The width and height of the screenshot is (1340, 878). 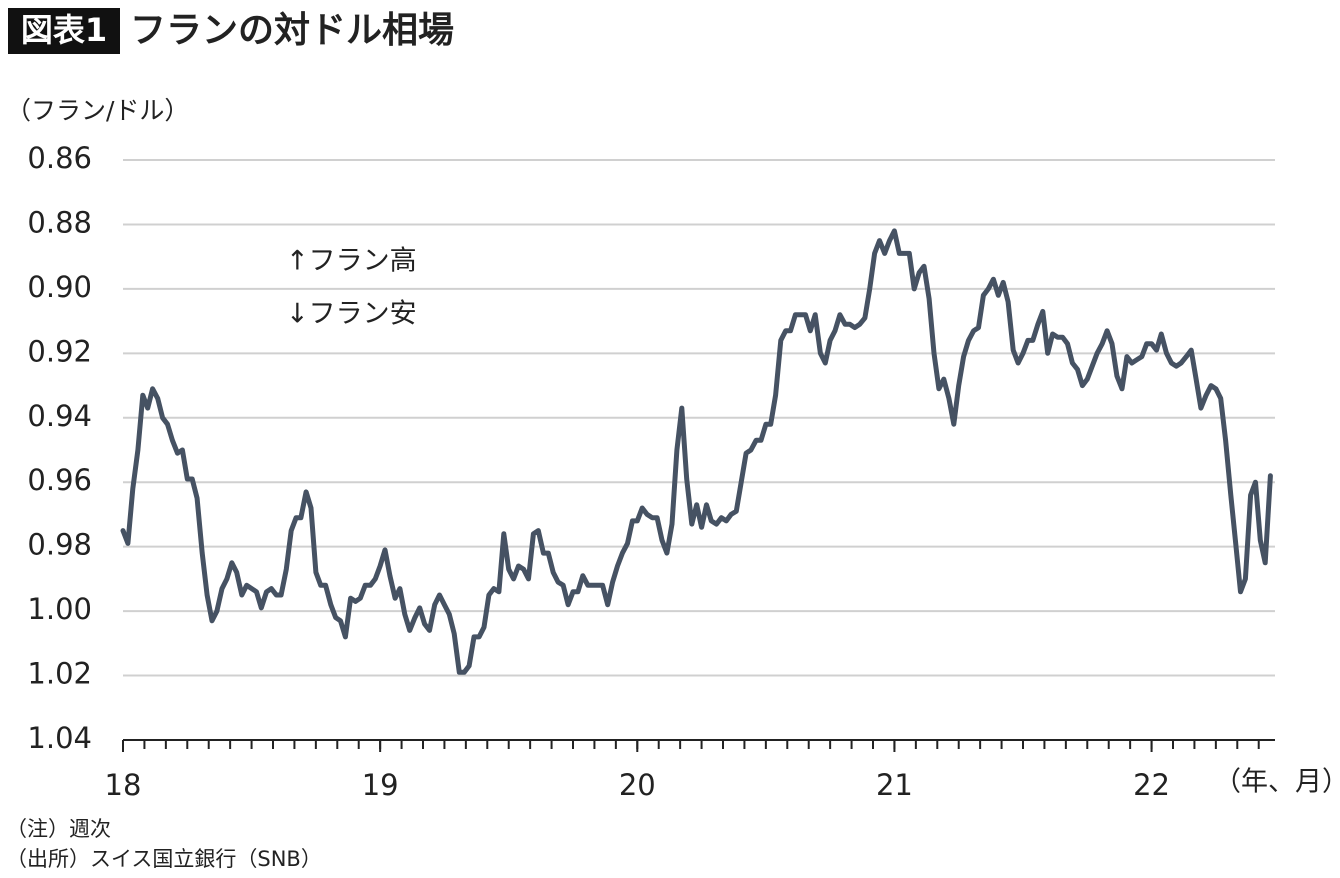 I want to click on source: （出所）スイス国立銀行（SNB）, so click(x=164, y=859).